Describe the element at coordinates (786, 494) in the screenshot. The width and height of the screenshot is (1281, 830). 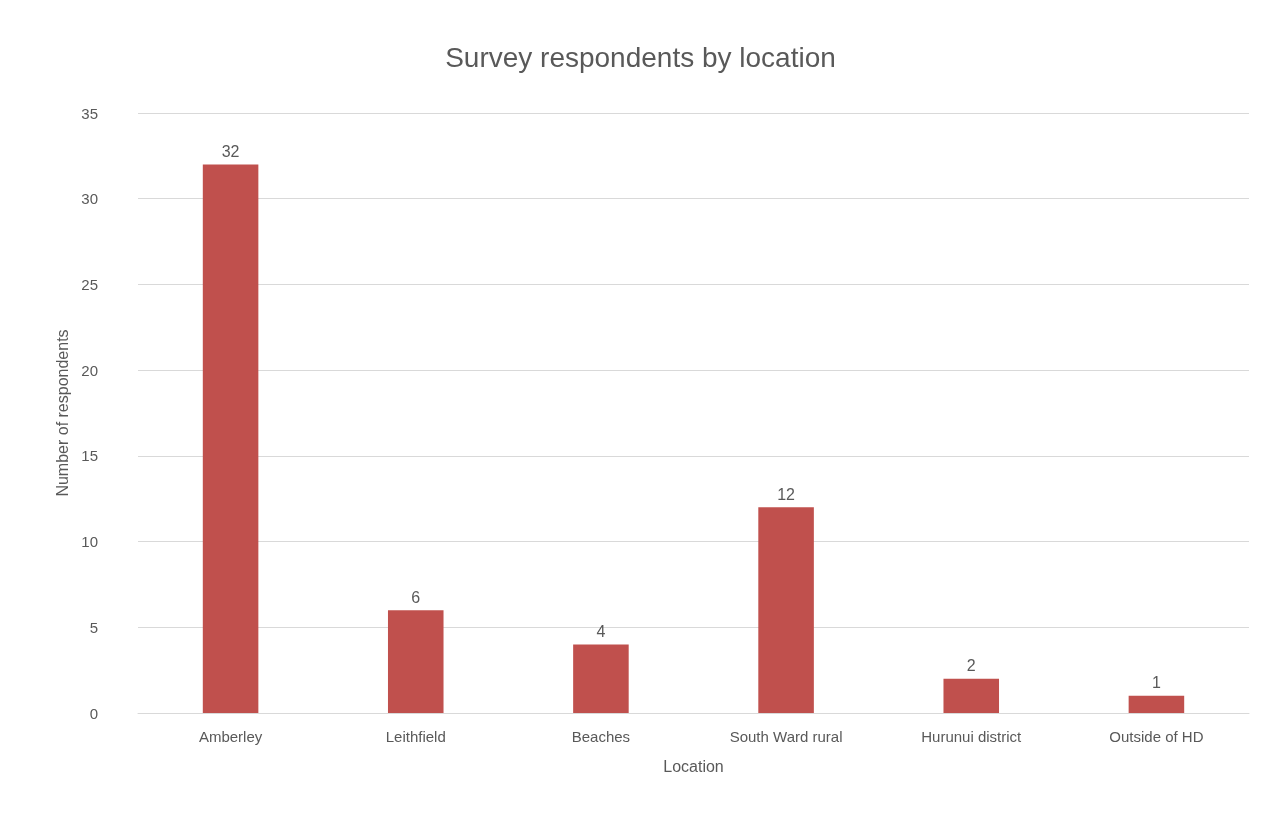
I see `data-label: 12` at that location.